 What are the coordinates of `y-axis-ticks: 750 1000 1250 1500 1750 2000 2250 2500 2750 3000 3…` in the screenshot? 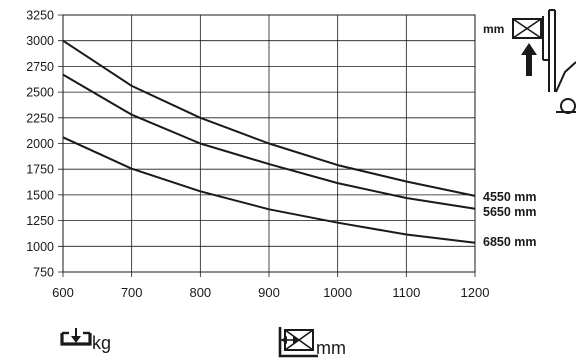 It's located at (40, 144).